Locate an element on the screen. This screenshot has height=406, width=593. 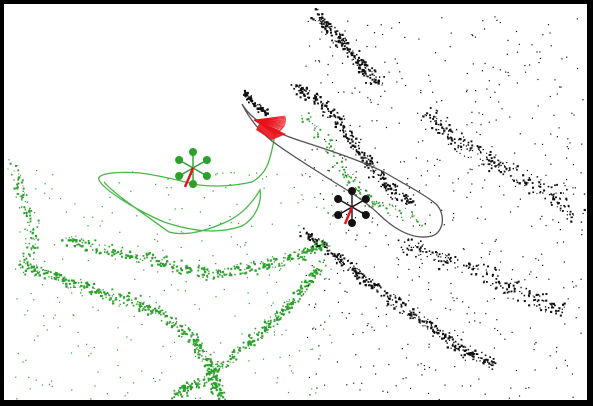
black-robot-marker is located at coordinates (352, 207).